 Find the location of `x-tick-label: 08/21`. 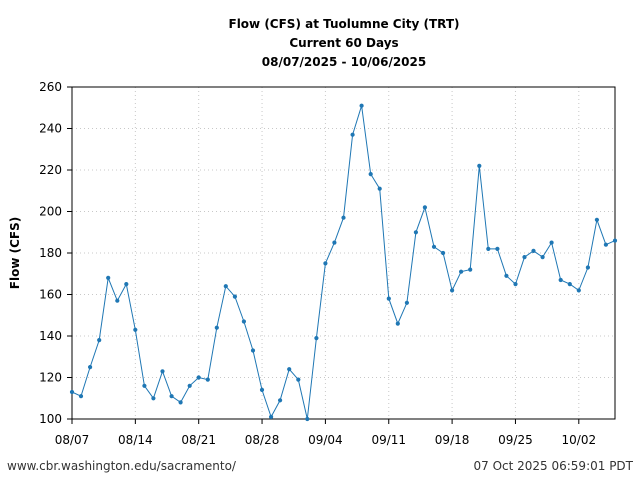

x-tick-label: 08/21 is located at coordinates (198, 440).